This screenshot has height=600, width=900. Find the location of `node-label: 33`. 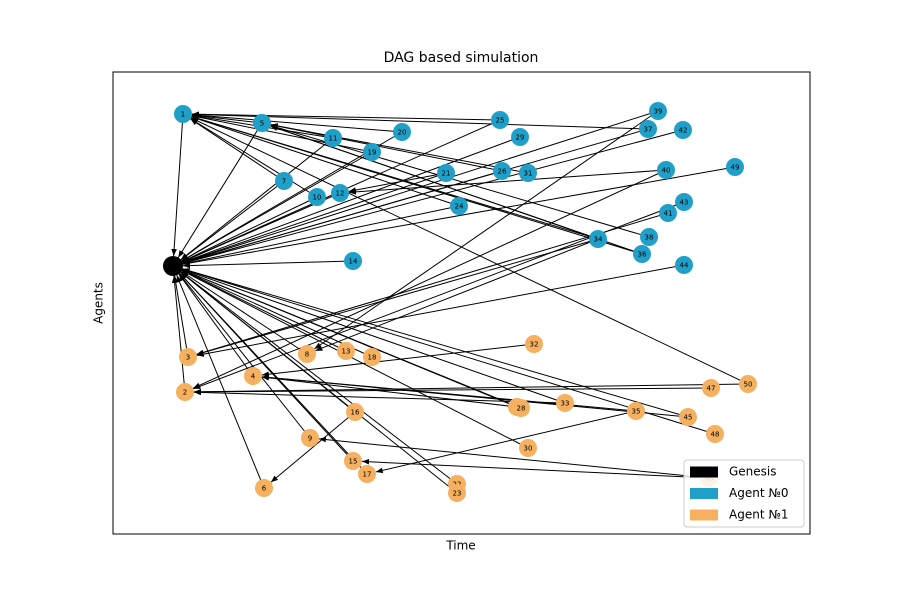

node-label: 33 is located at coordinates (565, 404).